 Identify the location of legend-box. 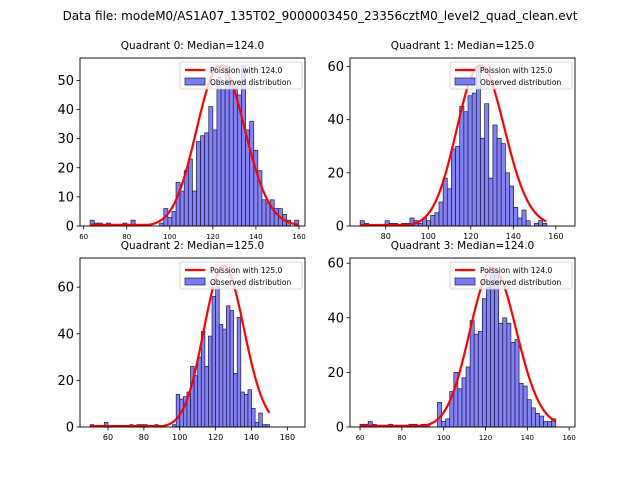
(511, 75).